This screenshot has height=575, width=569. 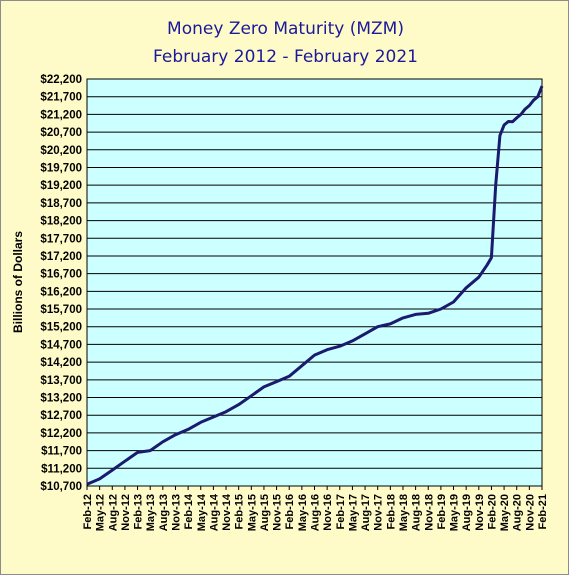 I want to click on y-tick-label: $20,200, so click(x=61, y=151).